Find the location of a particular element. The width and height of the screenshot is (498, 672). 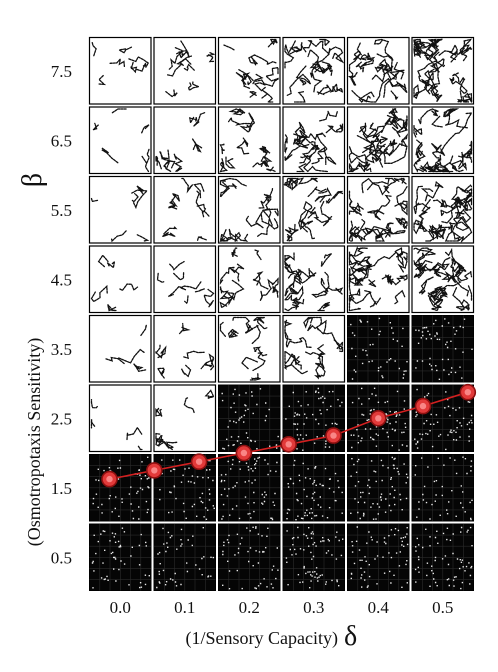

x-tick-label: 0.4 is located at coordinates (379, 607).